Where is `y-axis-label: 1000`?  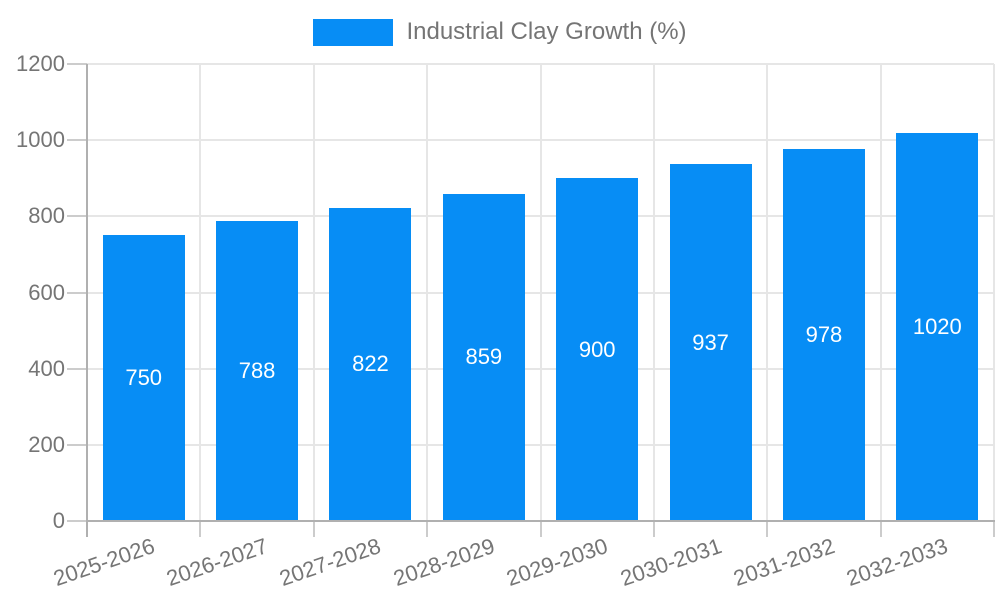 y-axis-label: 1000 is located at coordinates (40, 140).